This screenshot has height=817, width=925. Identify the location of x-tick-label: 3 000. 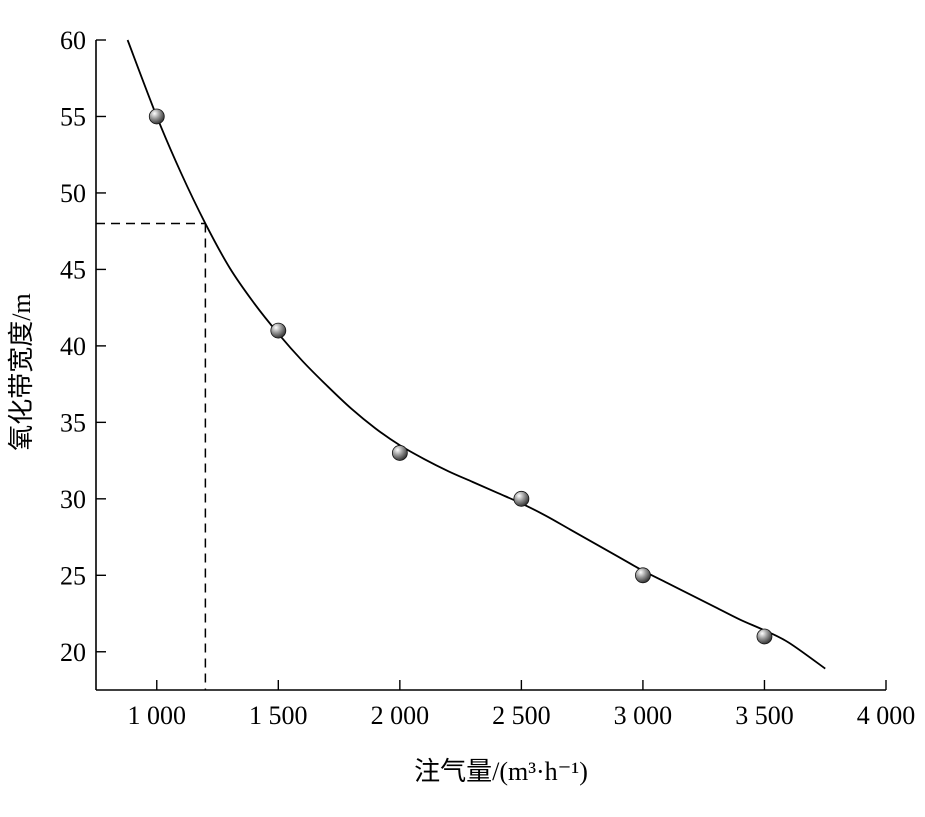
(643, 715).